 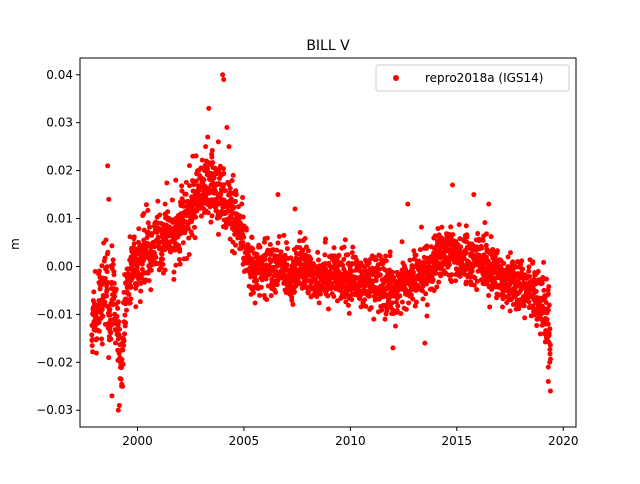 I want to click on x-tick-label: 2010, so click(x=350, y=441).